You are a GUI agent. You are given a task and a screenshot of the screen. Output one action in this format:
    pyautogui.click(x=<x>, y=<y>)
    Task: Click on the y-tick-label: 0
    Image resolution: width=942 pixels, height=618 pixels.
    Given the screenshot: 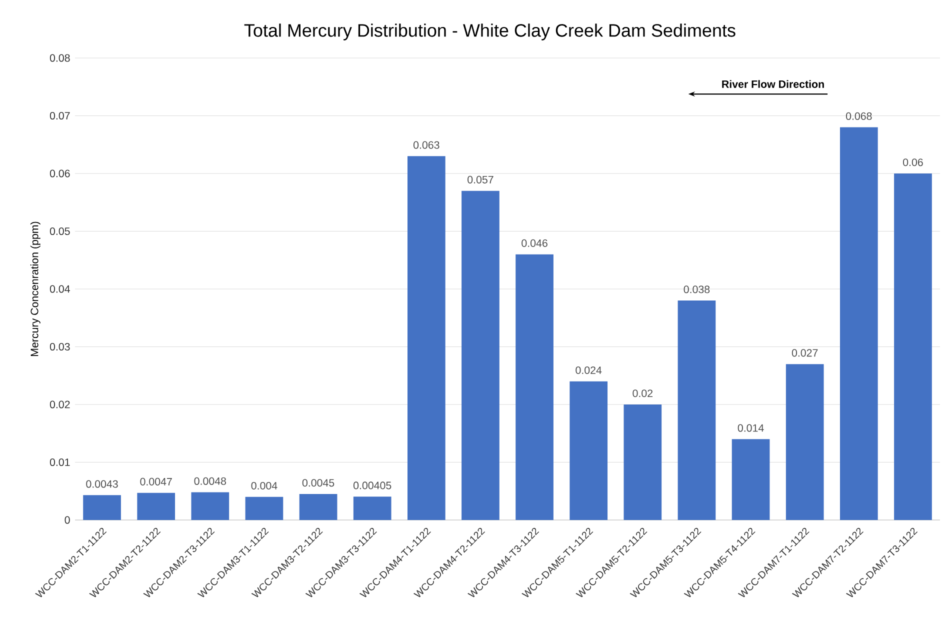 What is the action you would take?
    pyautogui.click(x=67, y=520)
    